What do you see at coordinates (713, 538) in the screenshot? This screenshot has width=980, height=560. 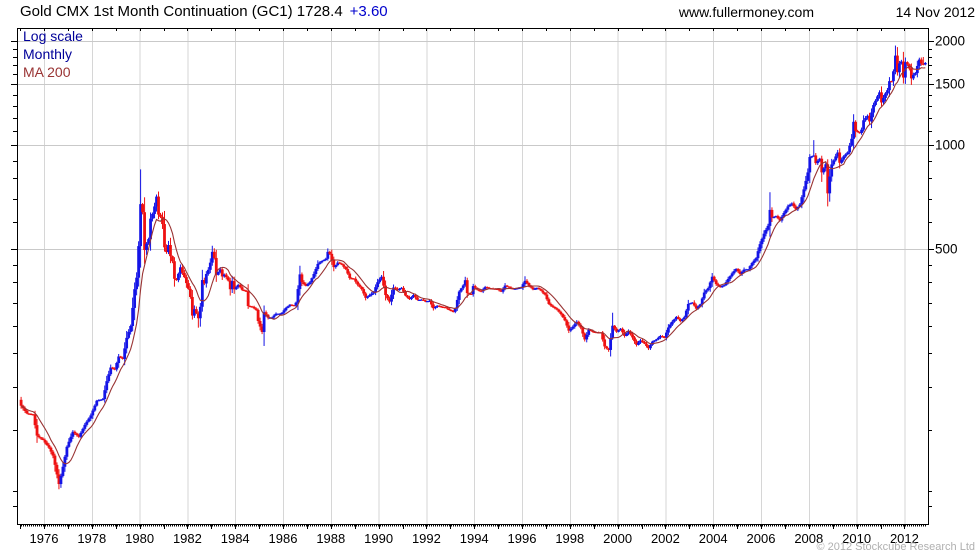 I see `x-tick-label: 2004` at bounding box center [713, 538].